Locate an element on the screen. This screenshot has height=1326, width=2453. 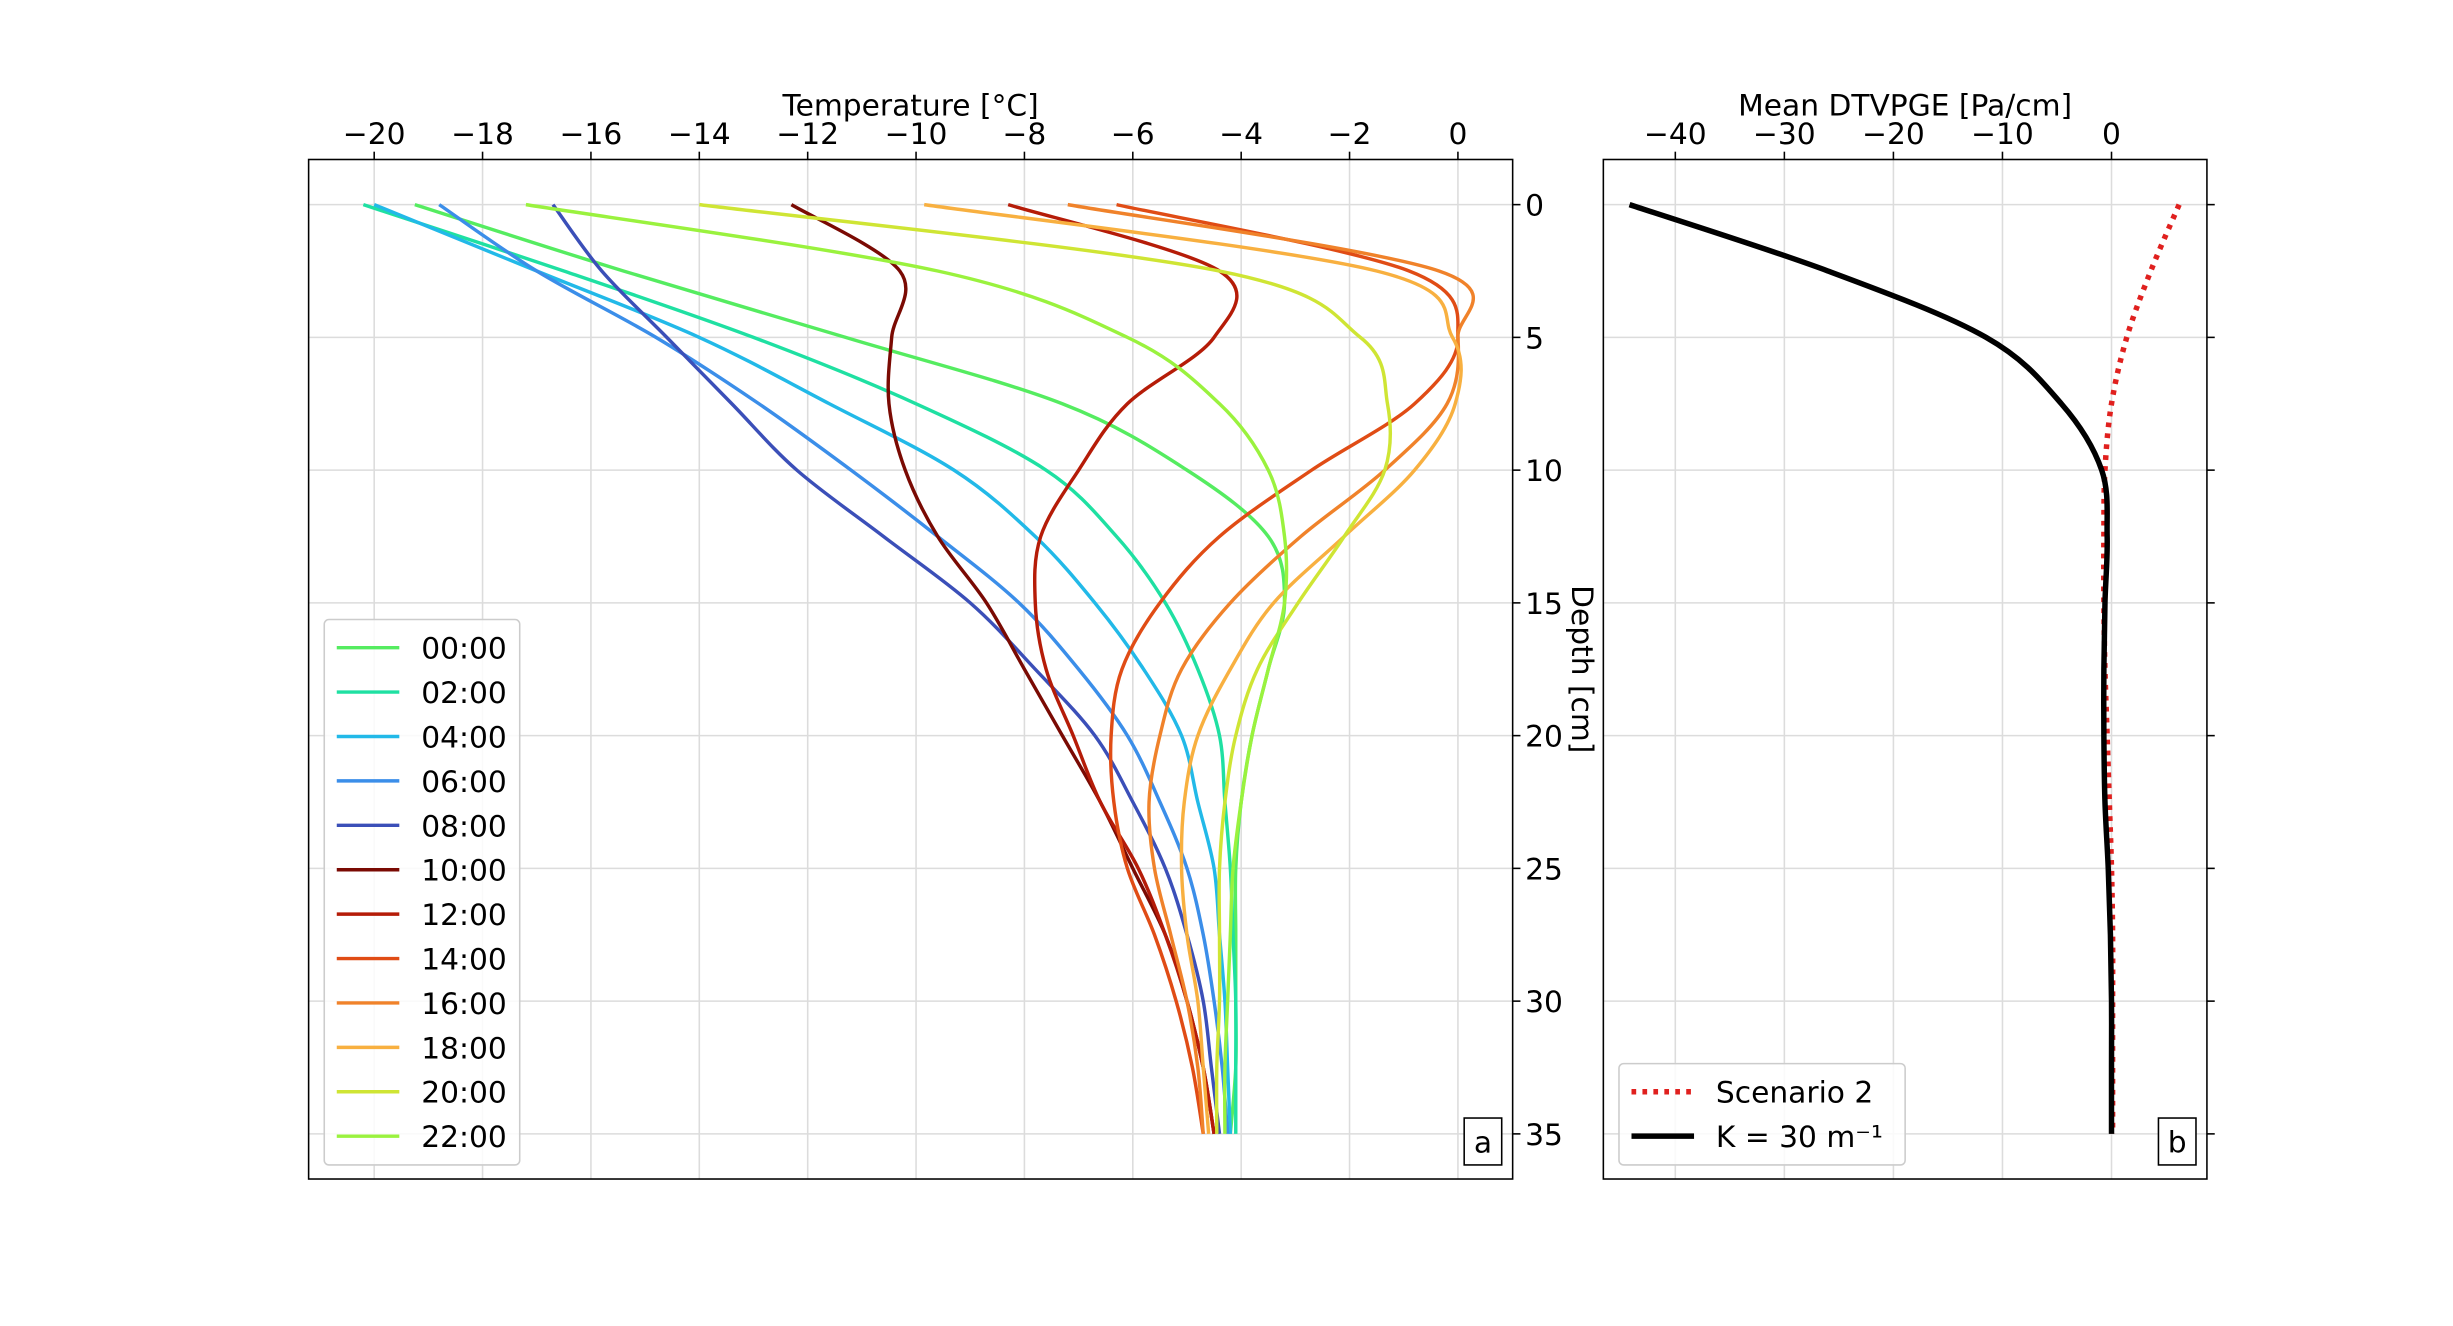
y-axis-label: Depth [cm] is located at coordinates (1581, 669).